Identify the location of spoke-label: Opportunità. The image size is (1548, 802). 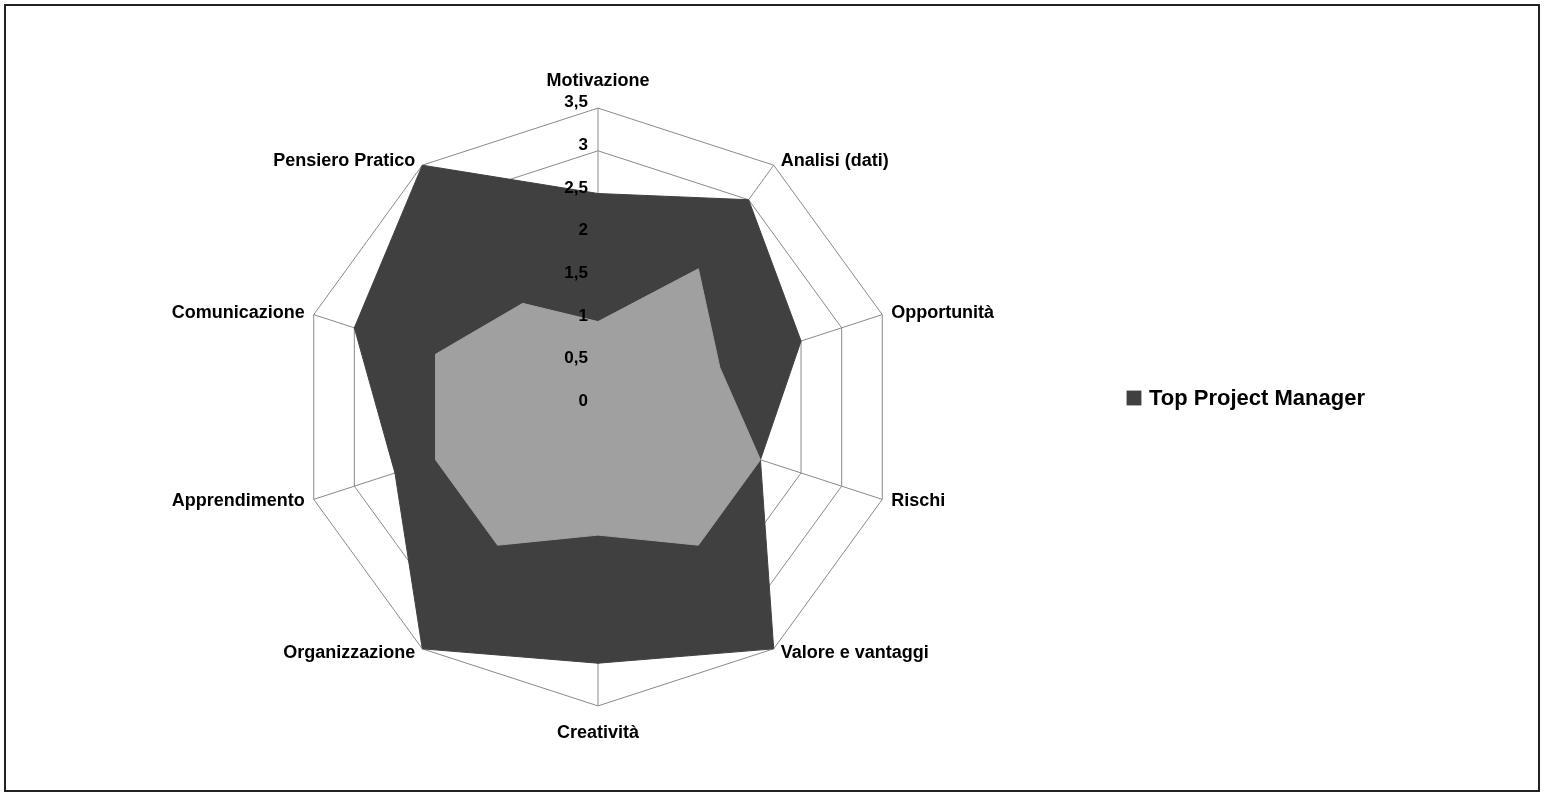
(943, 312).